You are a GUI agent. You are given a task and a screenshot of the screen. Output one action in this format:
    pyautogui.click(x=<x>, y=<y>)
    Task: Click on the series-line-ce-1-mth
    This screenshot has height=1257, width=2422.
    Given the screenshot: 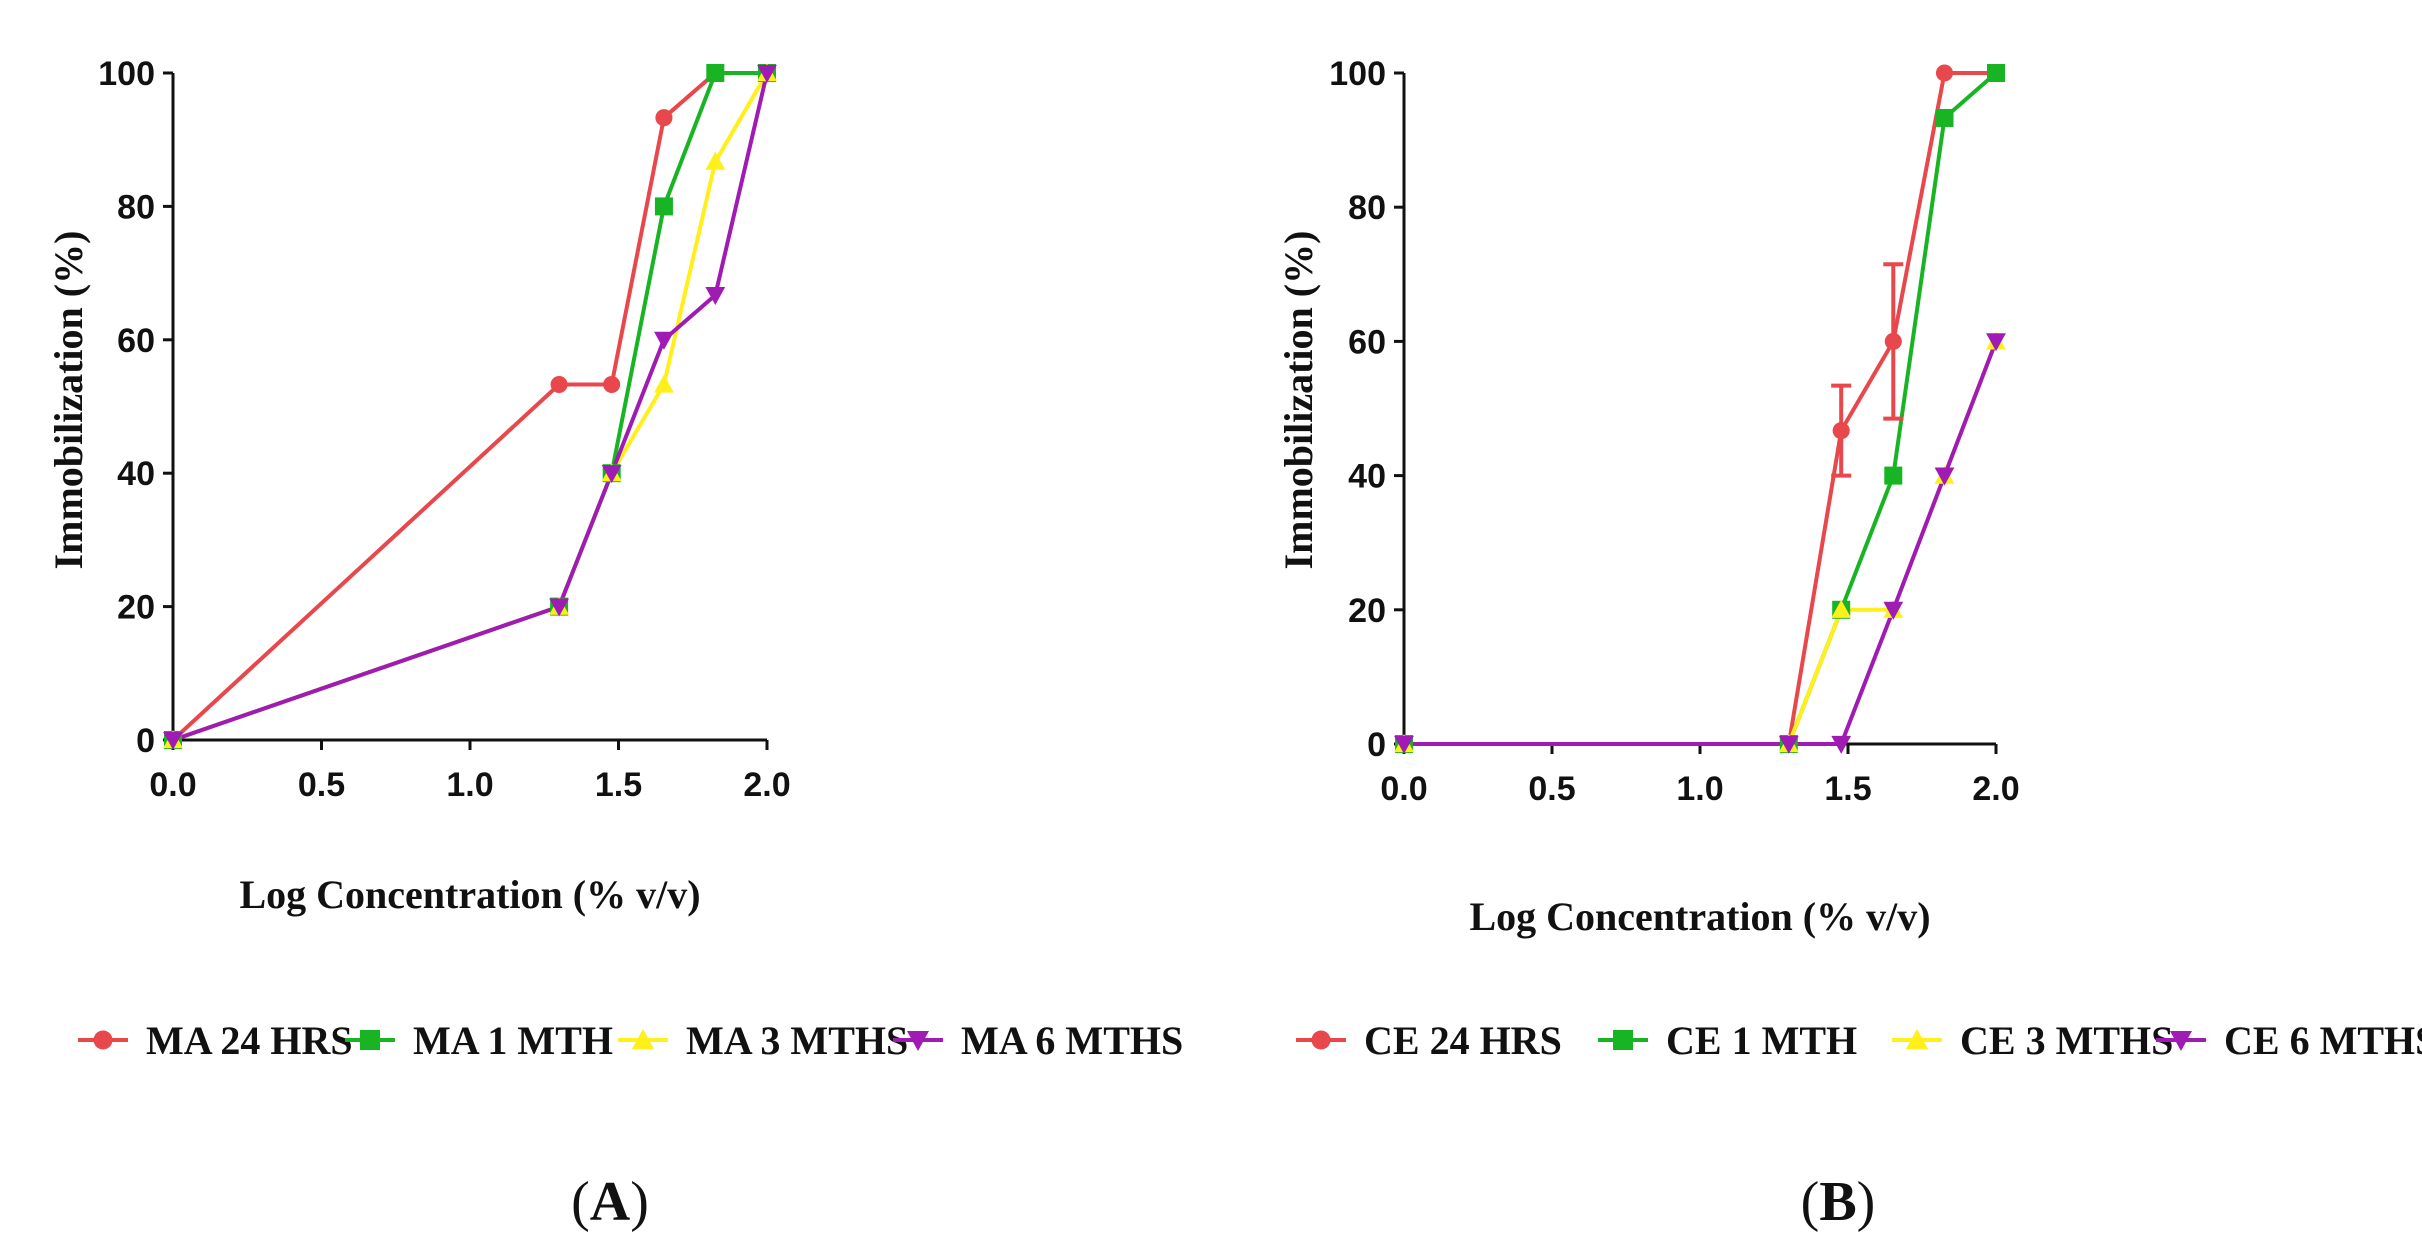 What is the action you would take?
    pyautogui.click(x=1701, y=408)
    